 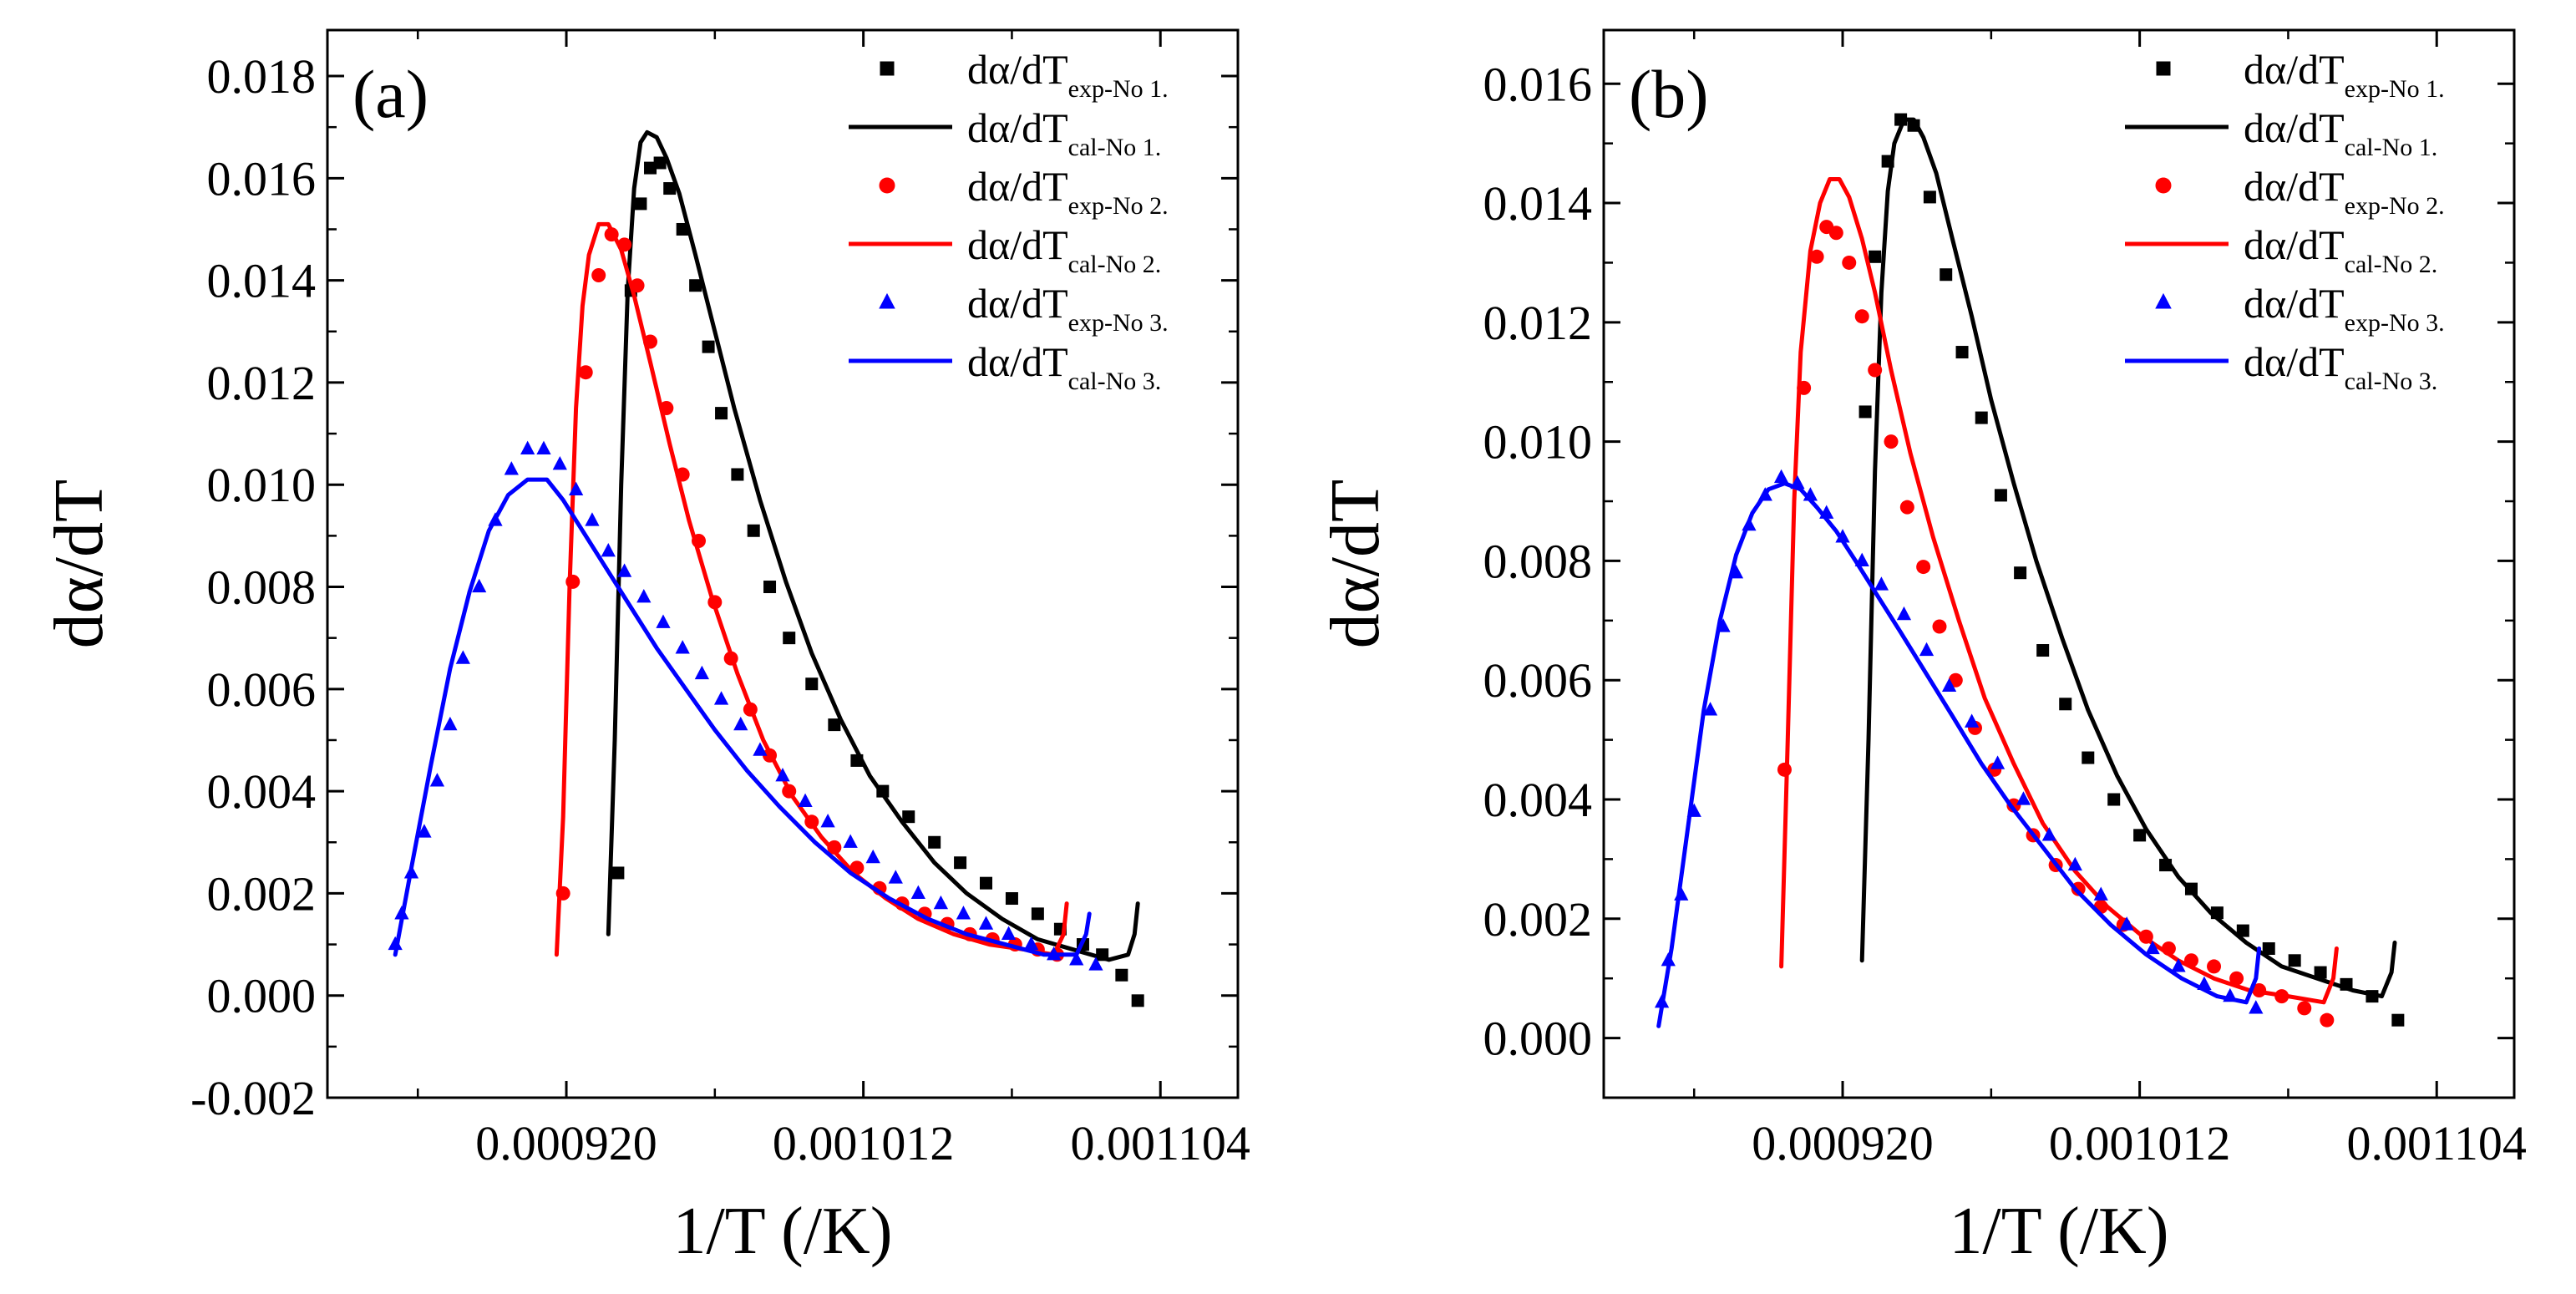 What do you see at coordinates (2391, 147) in the screenshot?
I see `legend-subscript: cal-No 1.` at bounding box center [2391, 147].